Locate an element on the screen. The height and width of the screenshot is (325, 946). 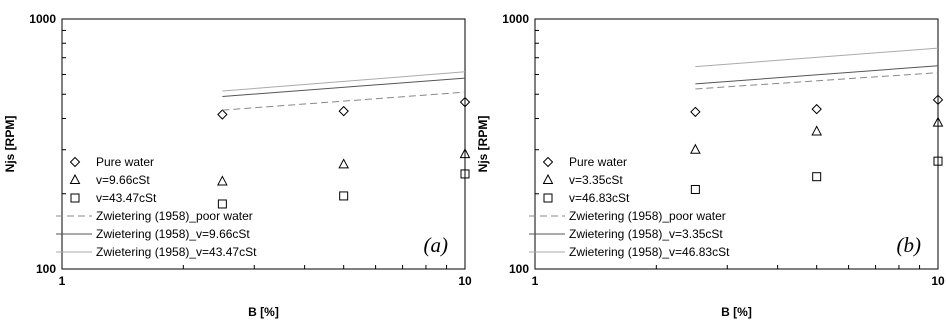
legend-label: v=43.47cSt is located at coordinates (126, 198).